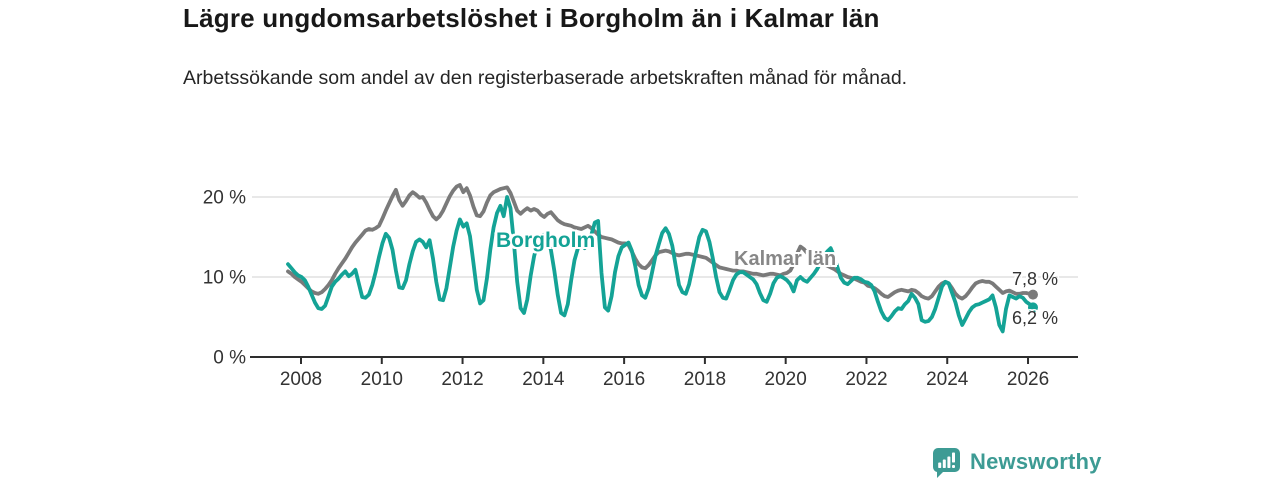  I want to click on end-value-label-kalmar: 7,8 %, so click(1035, 279).